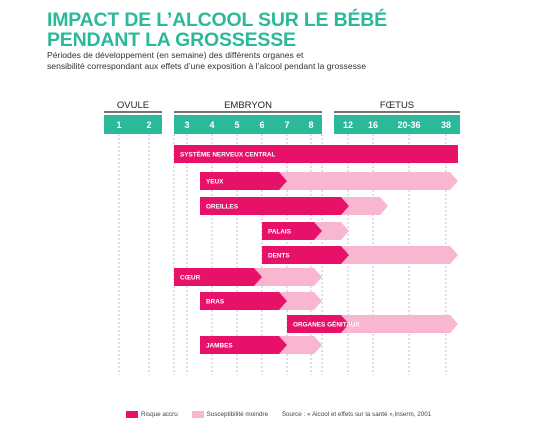 This screenshot has height=437, width=543. Describe the element at coordinates (159, 415) in the screenshot. I see `legend-risk-label: Risque accru` at that location.